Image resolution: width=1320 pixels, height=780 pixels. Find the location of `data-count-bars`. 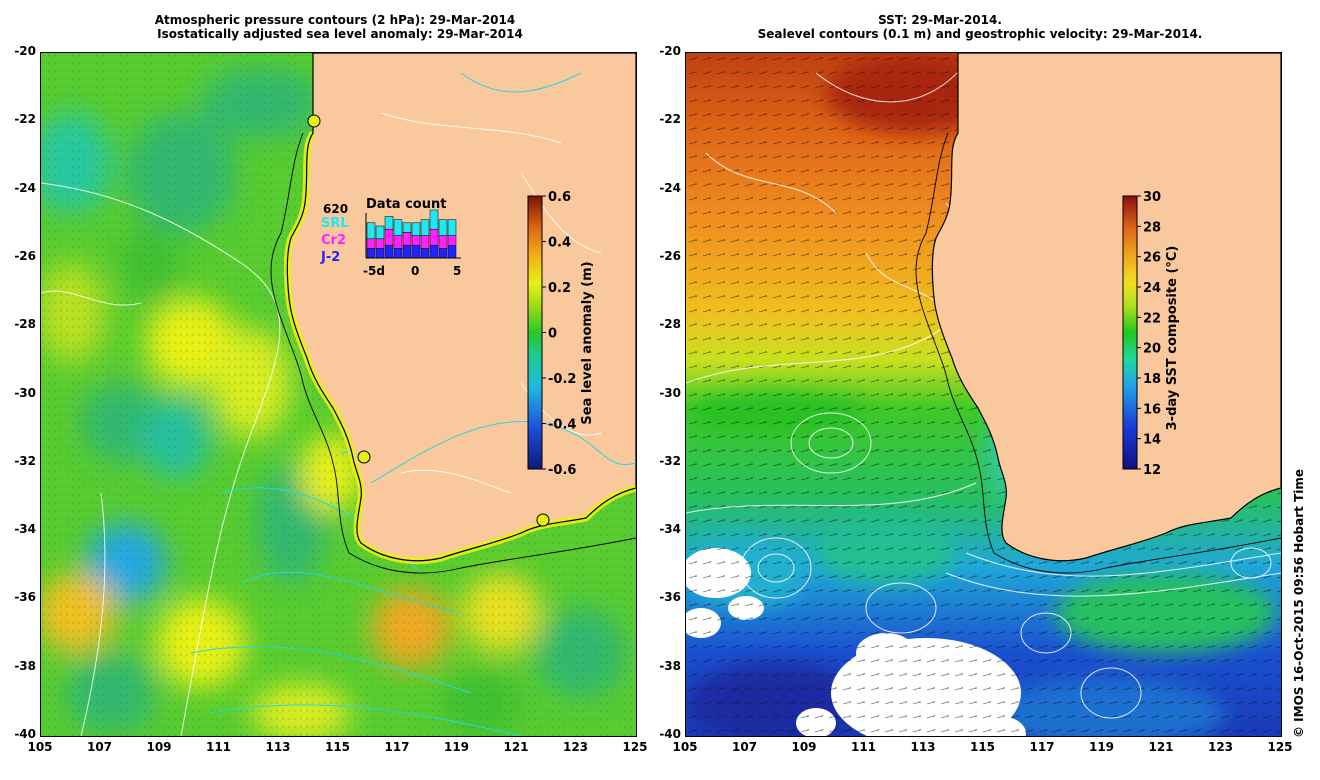

data-count-bars is located at coordinates (411, 234).